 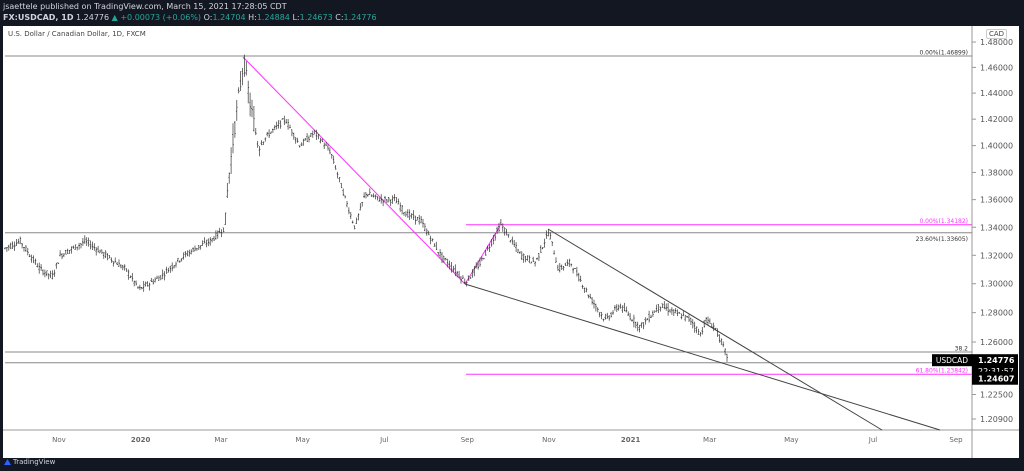 I want to click on fib-swing-high-line-label: 0.00%(1.34182), so click(x=943, y=221).